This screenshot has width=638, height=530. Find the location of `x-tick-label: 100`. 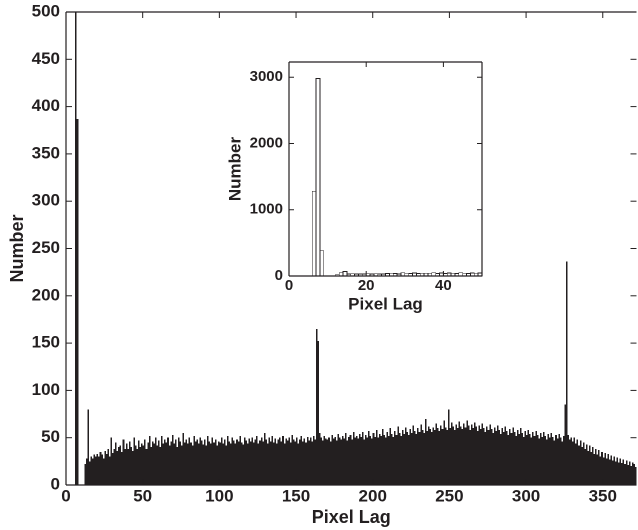

x-tick-label: 100 is located at coordinates (219, 495).